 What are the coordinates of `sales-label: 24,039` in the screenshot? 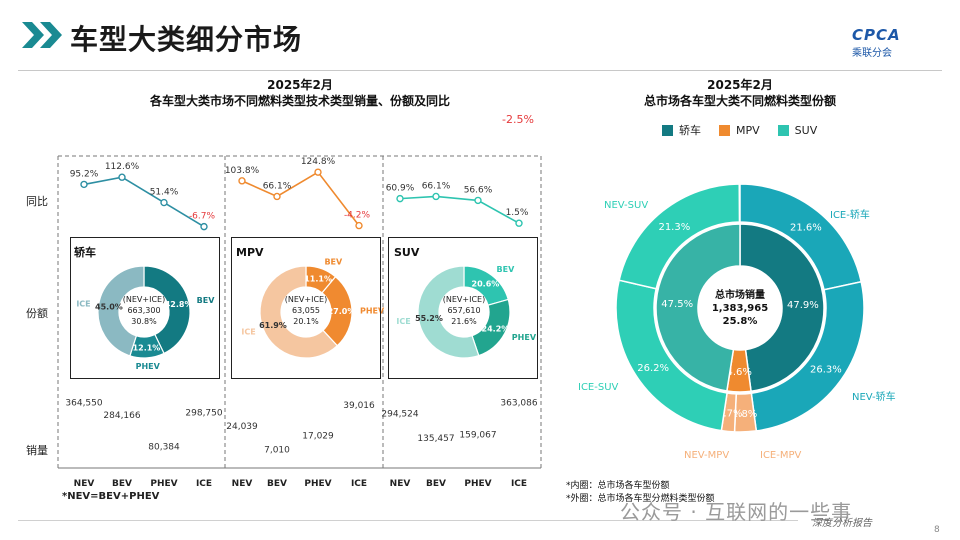 It's located at (242, 427).